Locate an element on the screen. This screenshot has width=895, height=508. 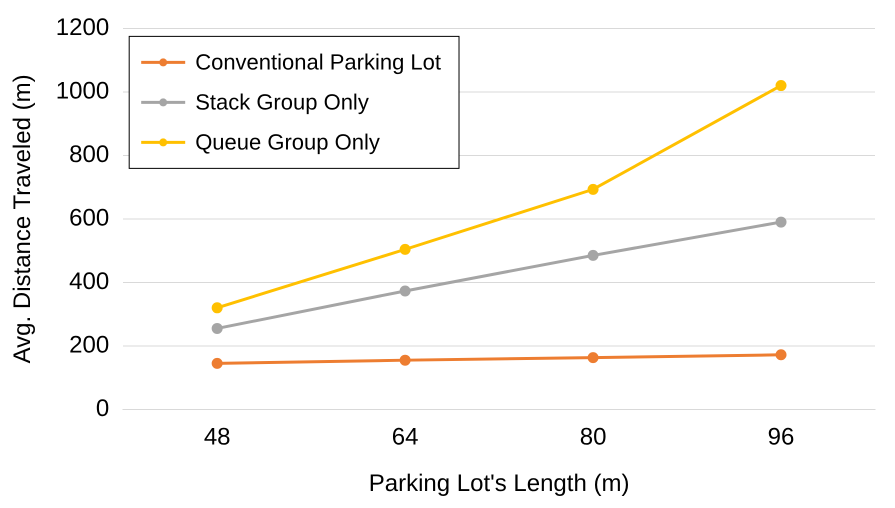
y-axis-title: Avg. Distance Traveled (m) is located at coordinates (22, 219).